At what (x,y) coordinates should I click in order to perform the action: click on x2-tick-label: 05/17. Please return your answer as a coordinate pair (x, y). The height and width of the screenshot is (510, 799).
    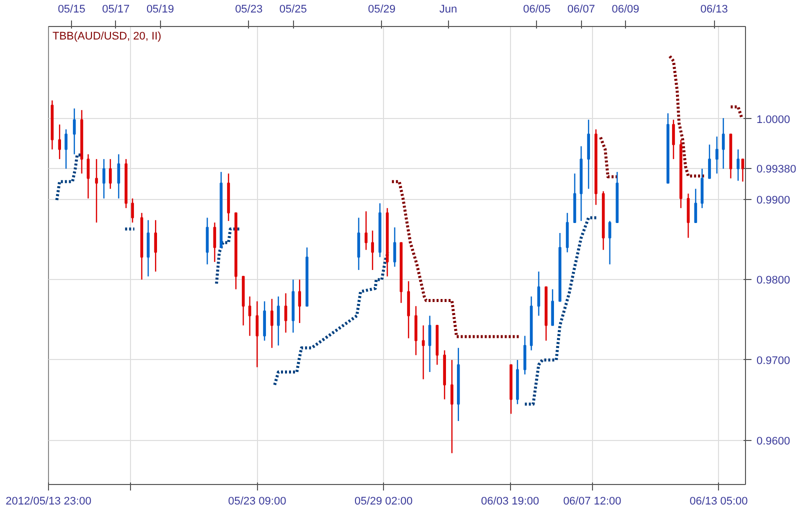
    Looking at the image, I should click on (116, 10).